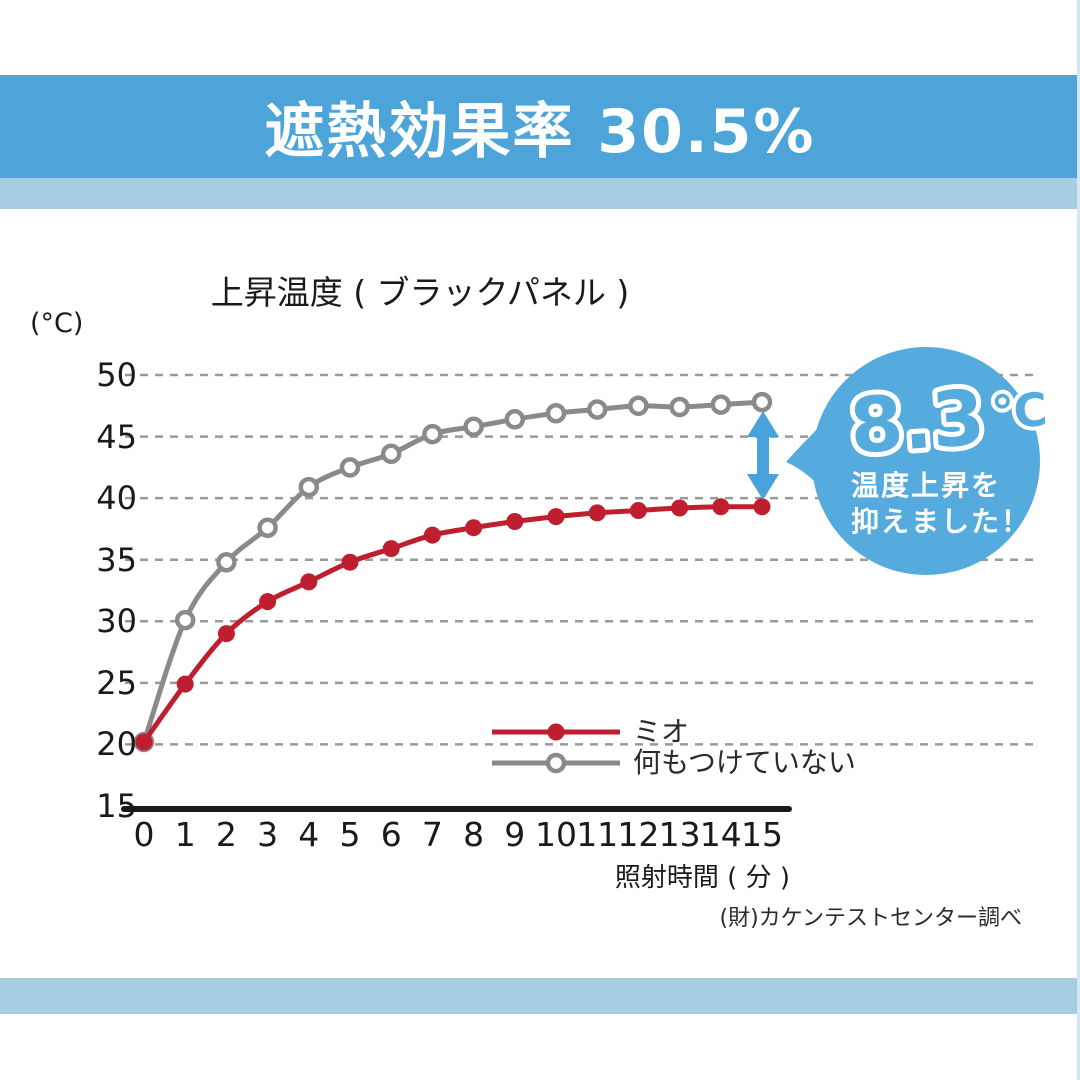  Describe the element at coordinates (1019, 411) in the screenshot. I see `delta-unit-text: ℃` at that location.